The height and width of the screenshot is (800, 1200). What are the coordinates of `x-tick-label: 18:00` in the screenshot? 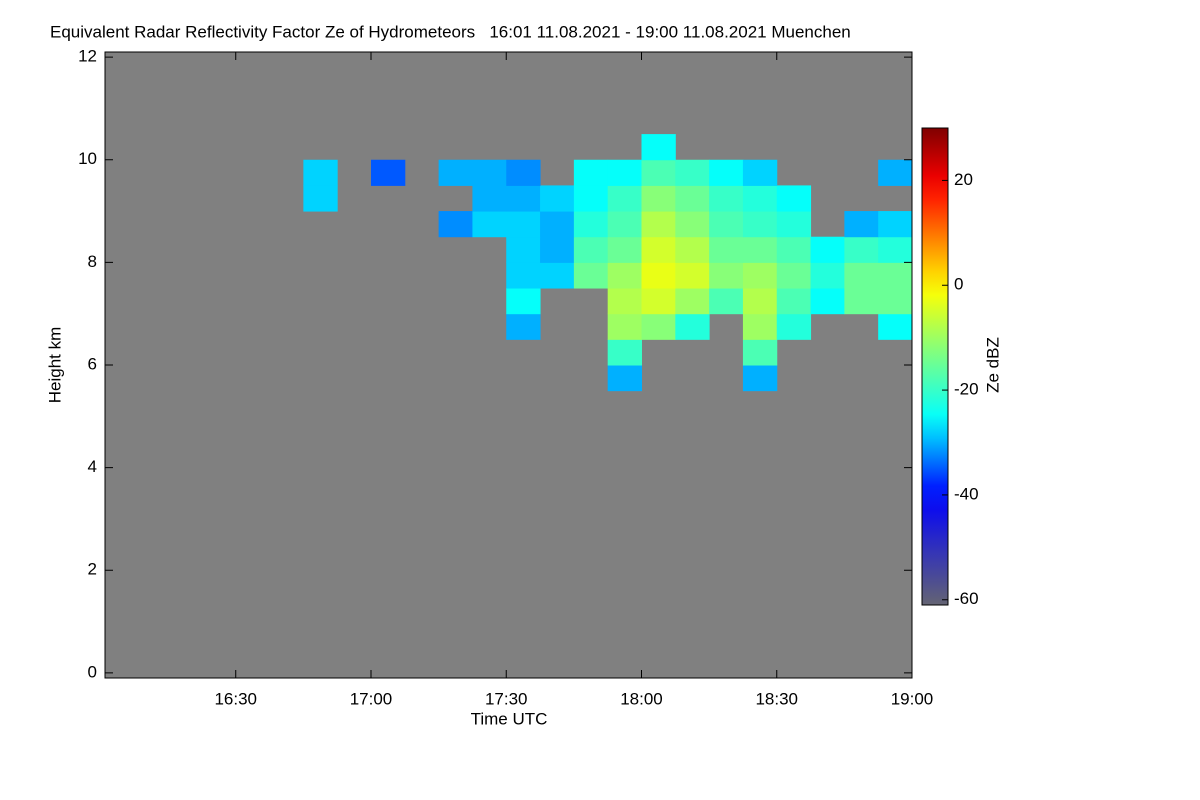 It's located at (641, 698).